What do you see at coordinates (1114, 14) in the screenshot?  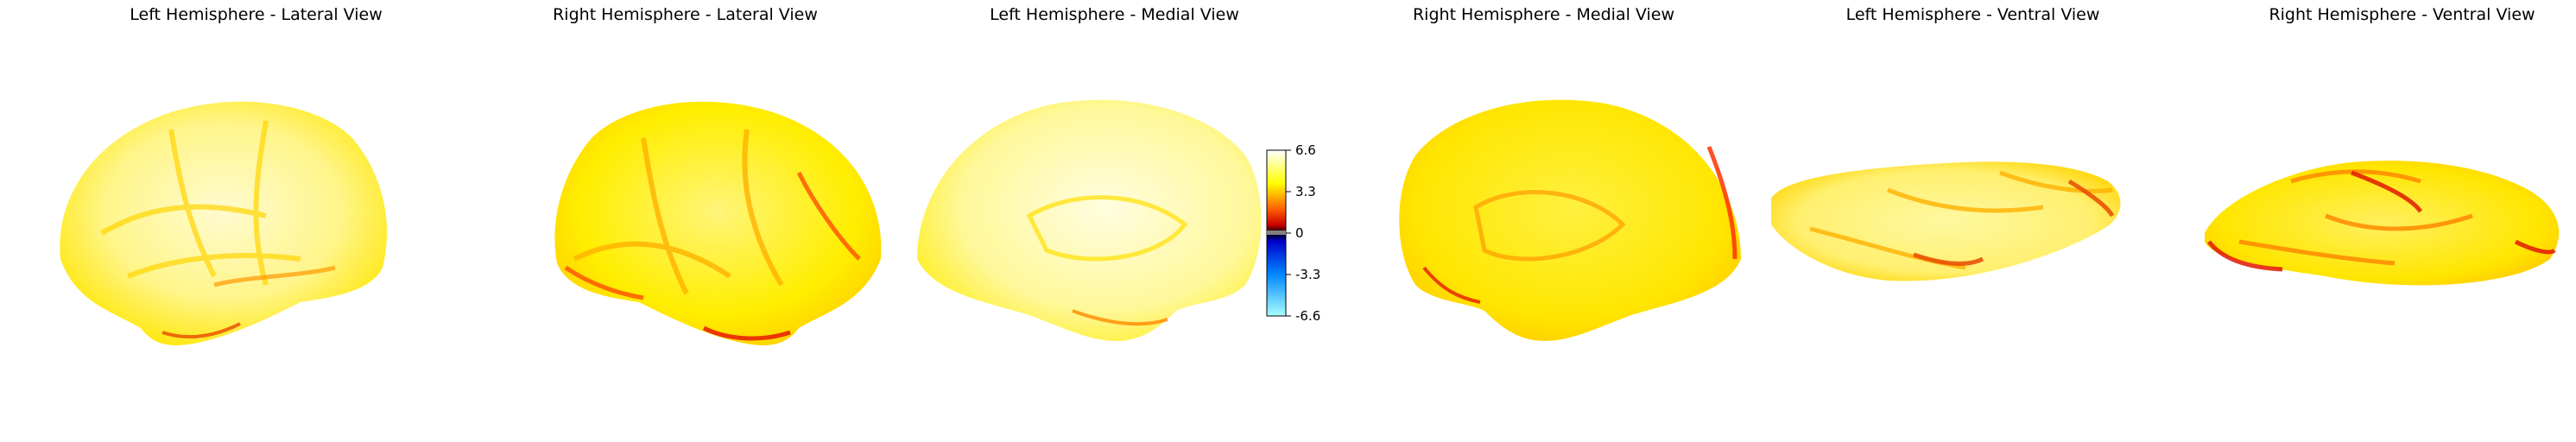 I see `panel-title: Left Hemisphere - Medial View` at bounding box center [1114, 14].